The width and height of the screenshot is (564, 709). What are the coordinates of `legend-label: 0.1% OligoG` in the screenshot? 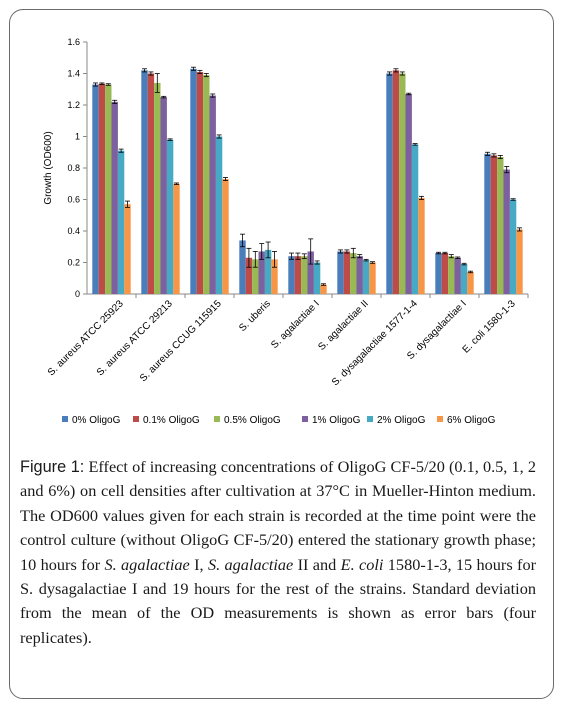 It's located at (171, 420).